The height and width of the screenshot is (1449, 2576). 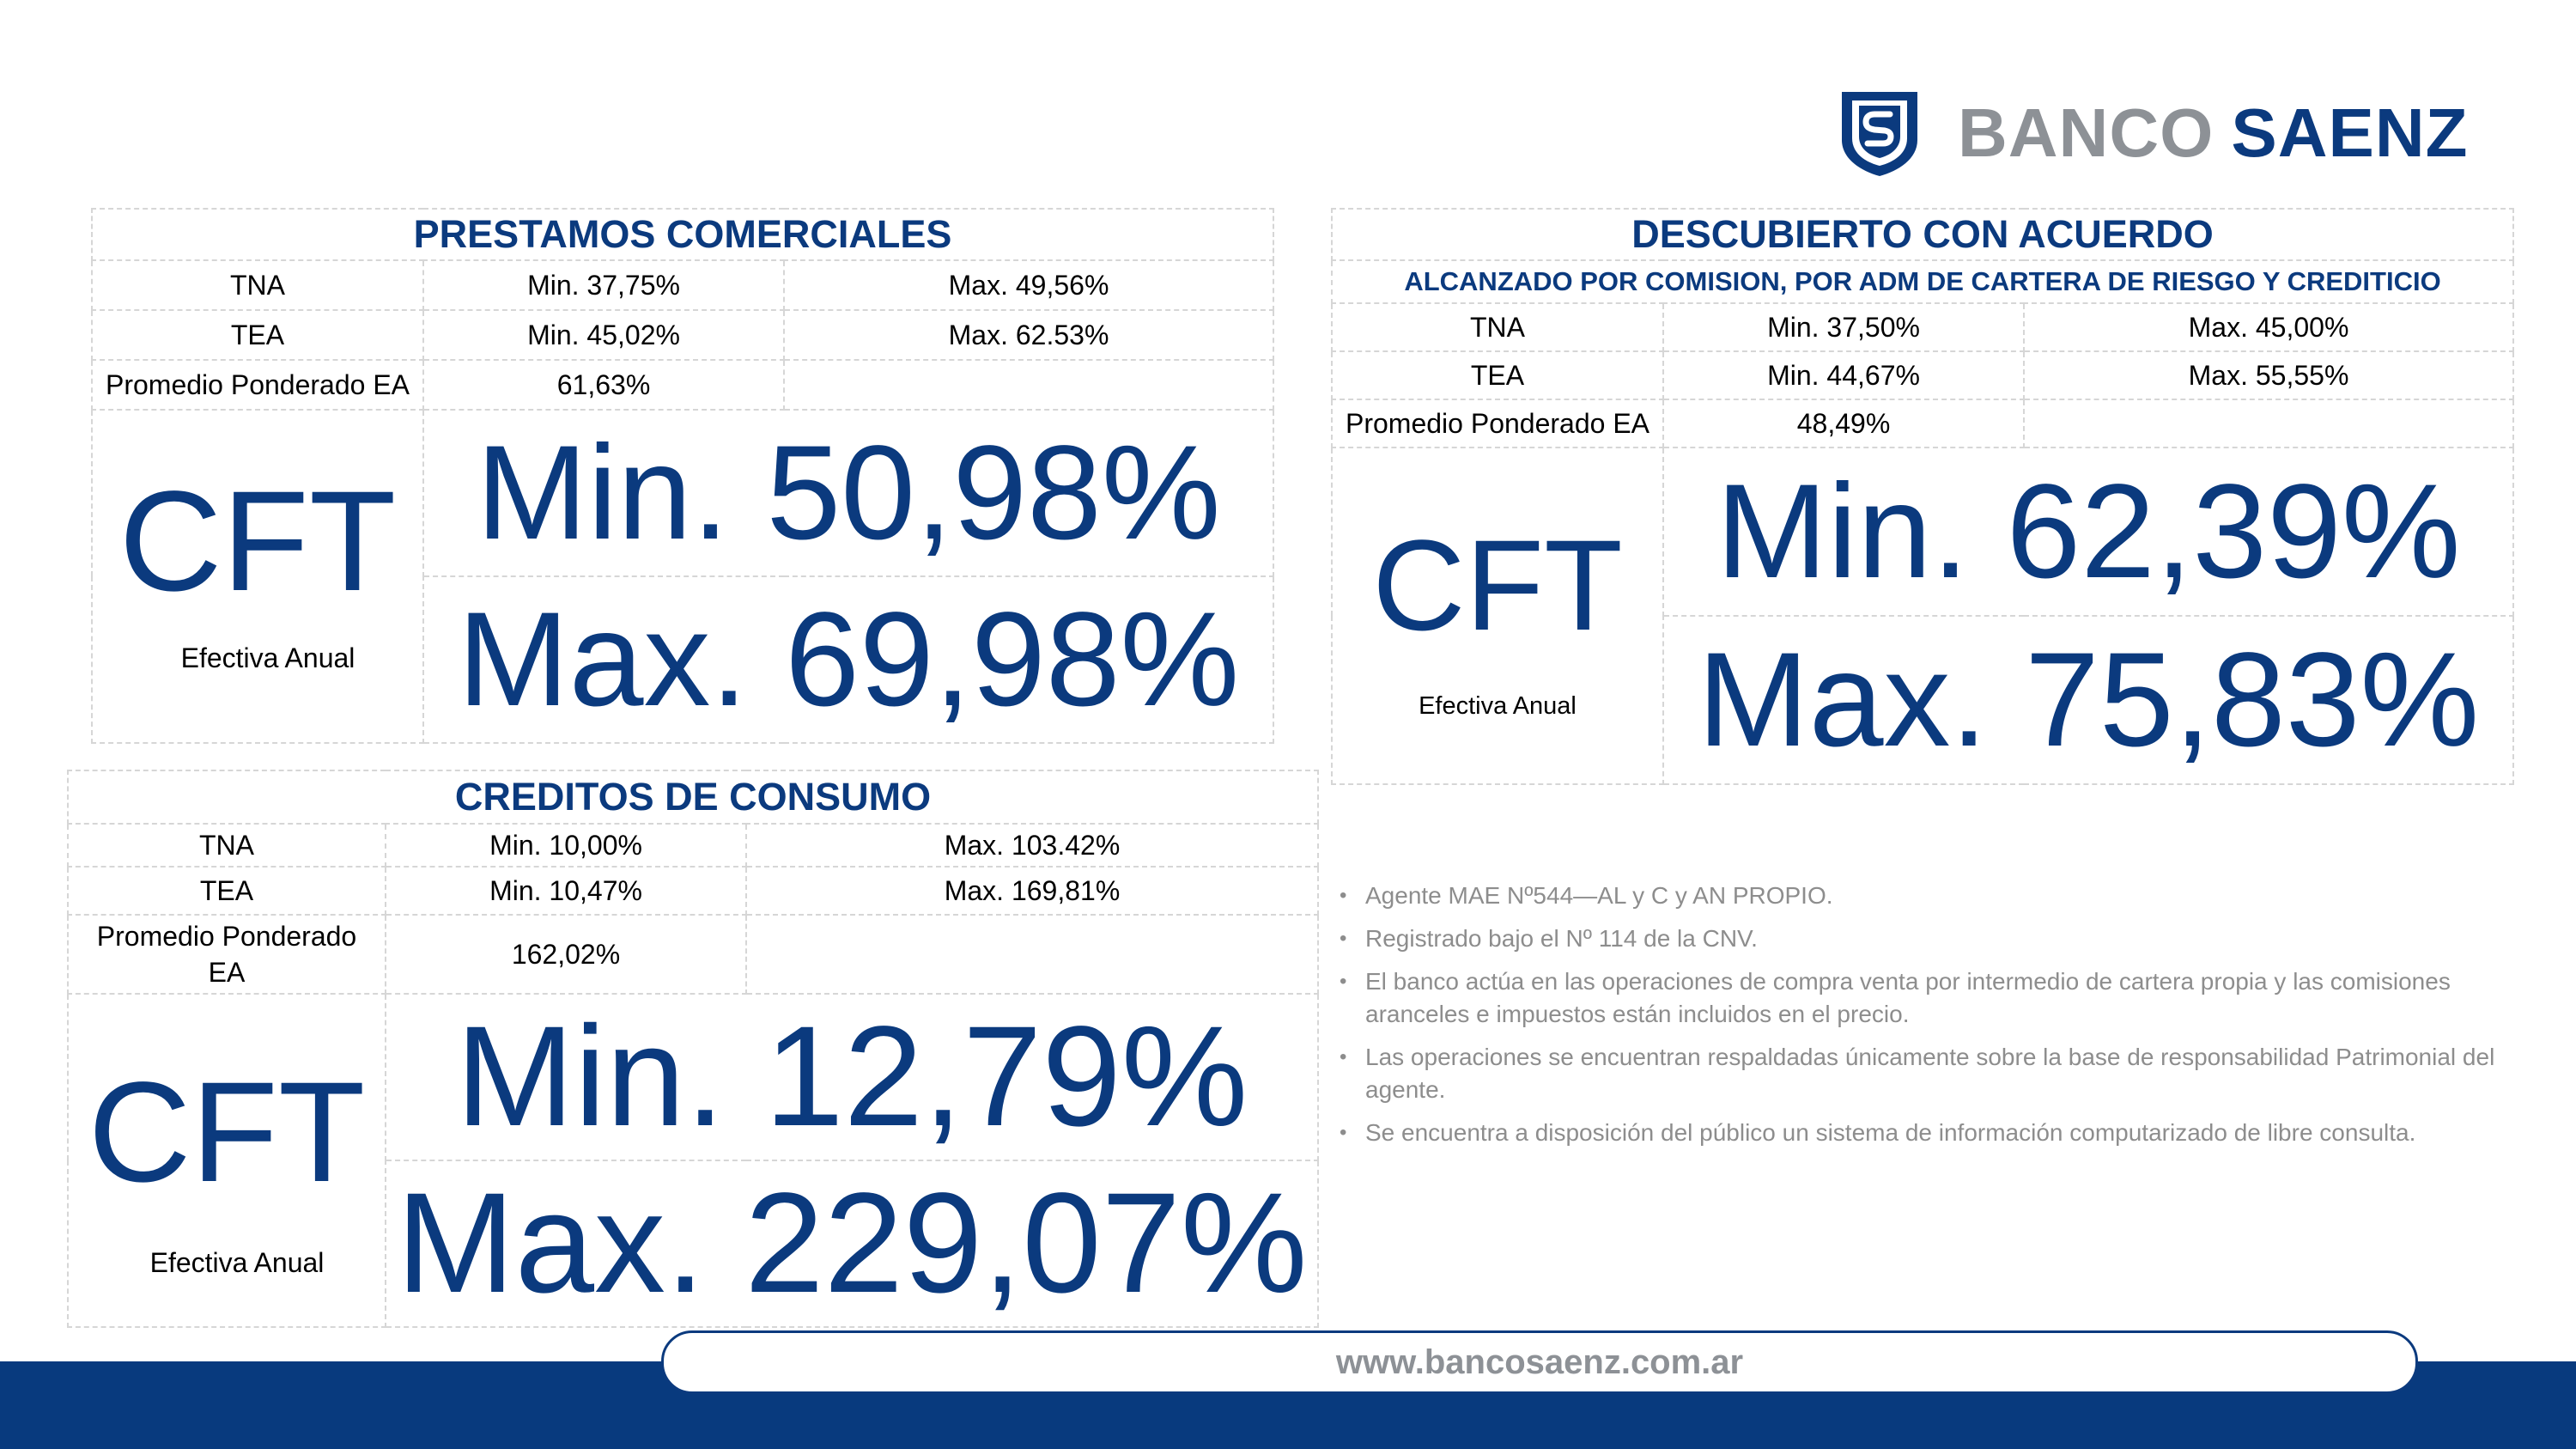 I want to click on bank-logo: BANCO SAENZ, so click(x=2152, y=133).